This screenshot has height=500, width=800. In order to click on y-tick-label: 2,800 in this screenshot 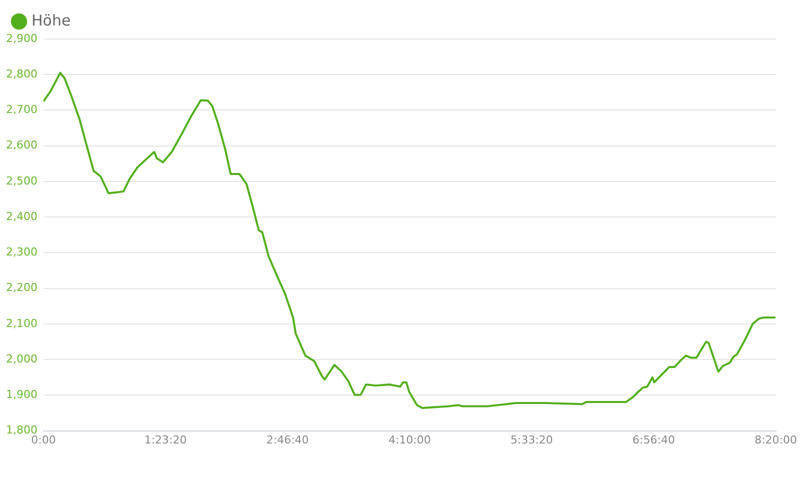, I will do `click(22, 73)`.